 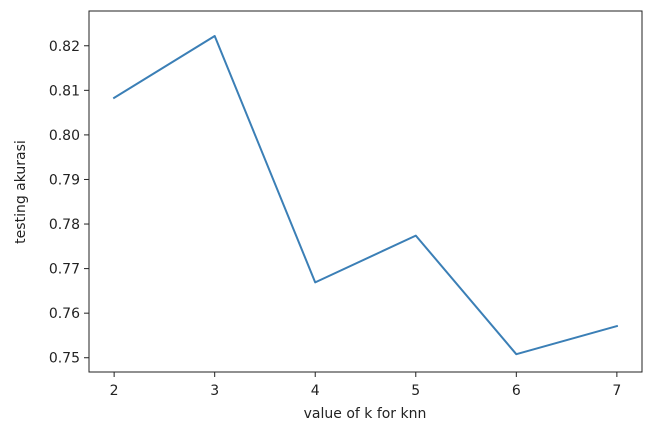 What do you see at coordinates (64, 359) in the screenshot?
I see `y-tick-label: 0.75` at bounding box center [64, 359].